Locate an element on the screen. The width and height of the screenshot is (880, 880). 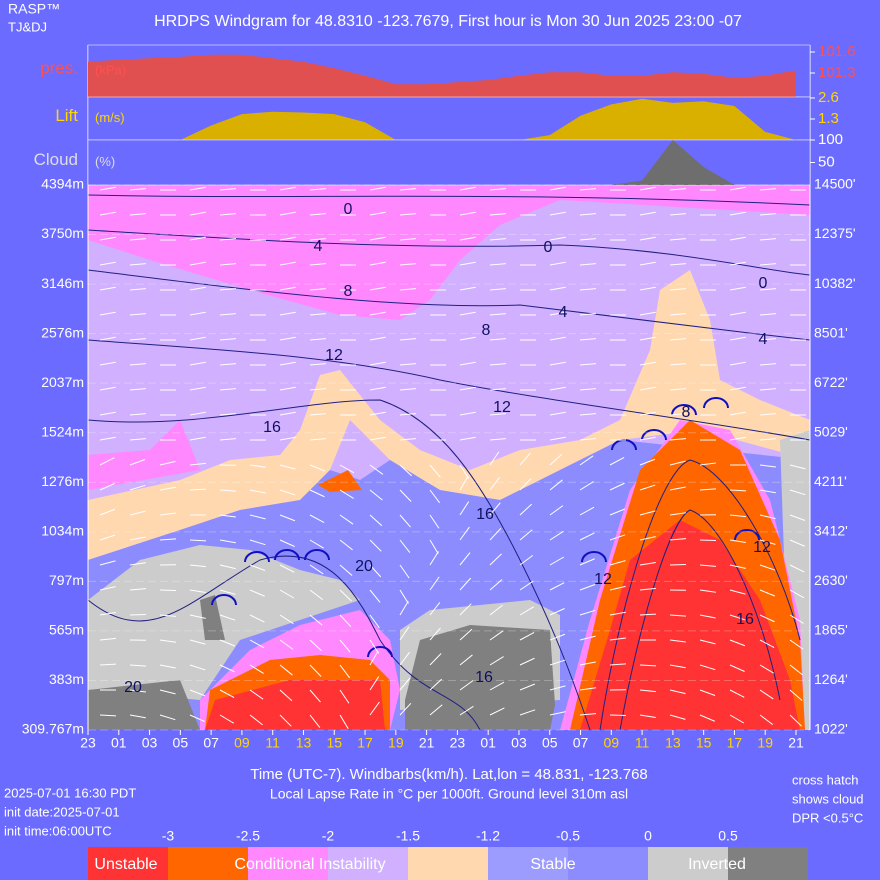
legend-swatch is located at coordinates (208, 863).